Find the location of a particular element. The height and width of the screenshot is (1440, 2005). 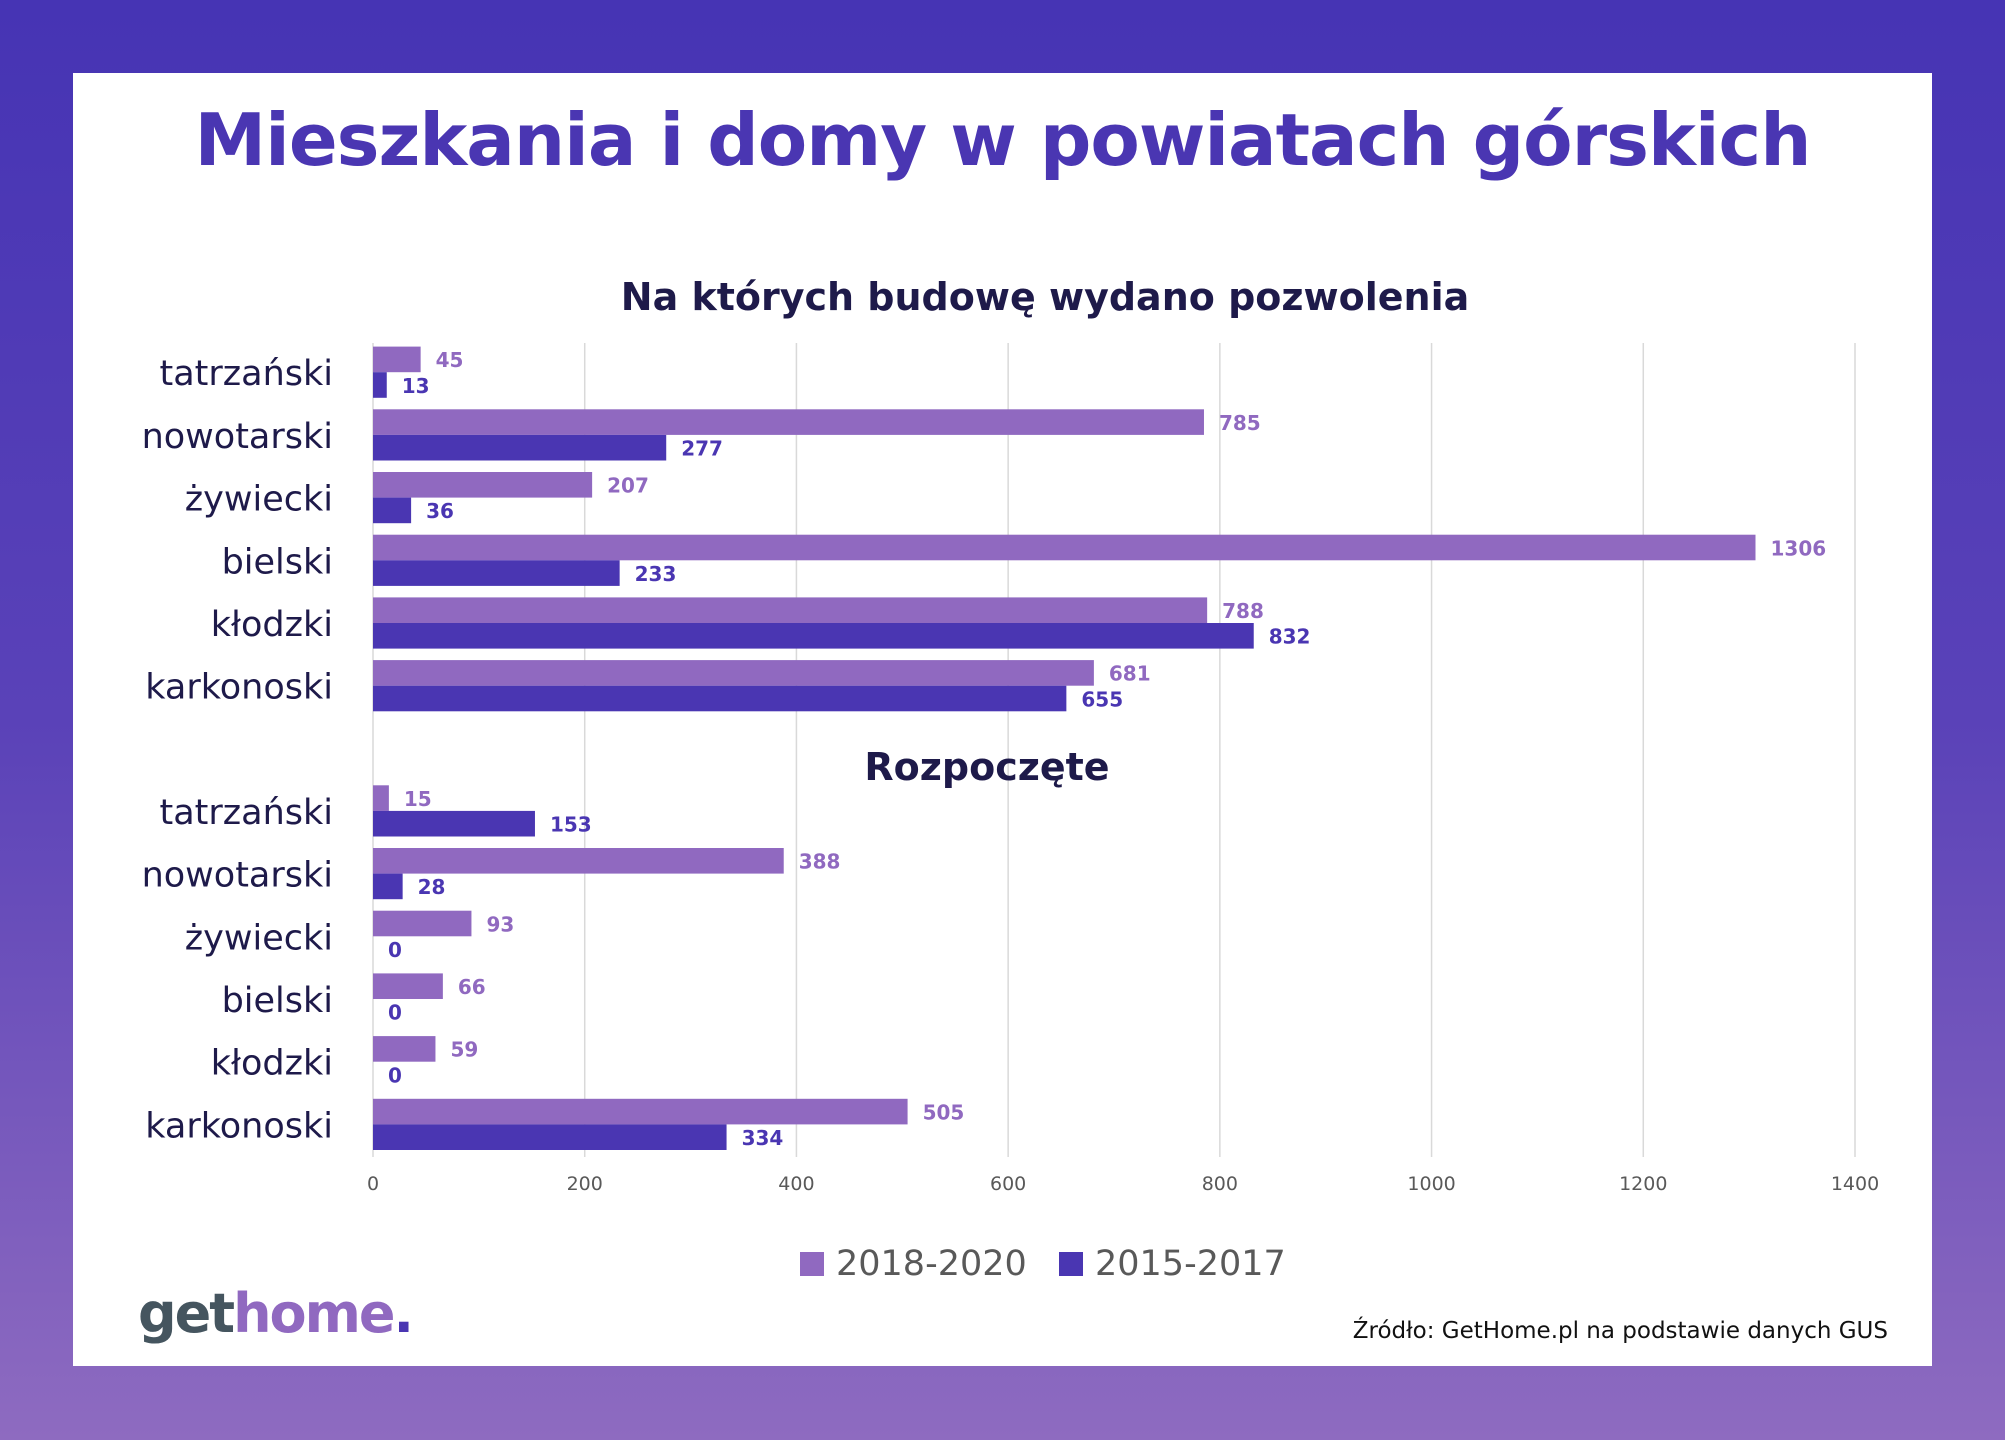

data-label: 655 is located at coordinates (1102, 699).